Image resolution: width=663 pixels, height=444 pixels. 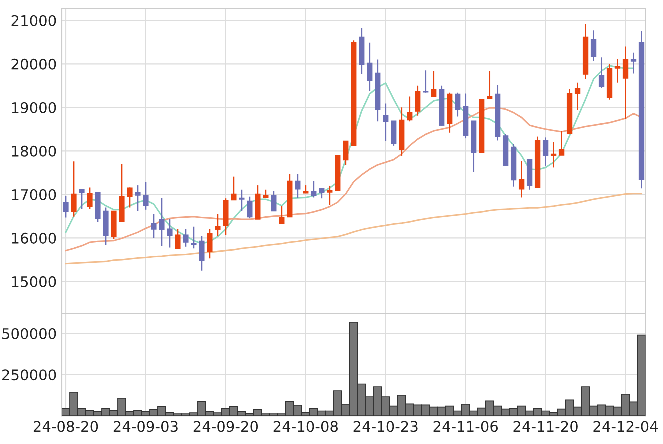 I want to click on y-tick-label: 19000, so click(x=34, y=108).